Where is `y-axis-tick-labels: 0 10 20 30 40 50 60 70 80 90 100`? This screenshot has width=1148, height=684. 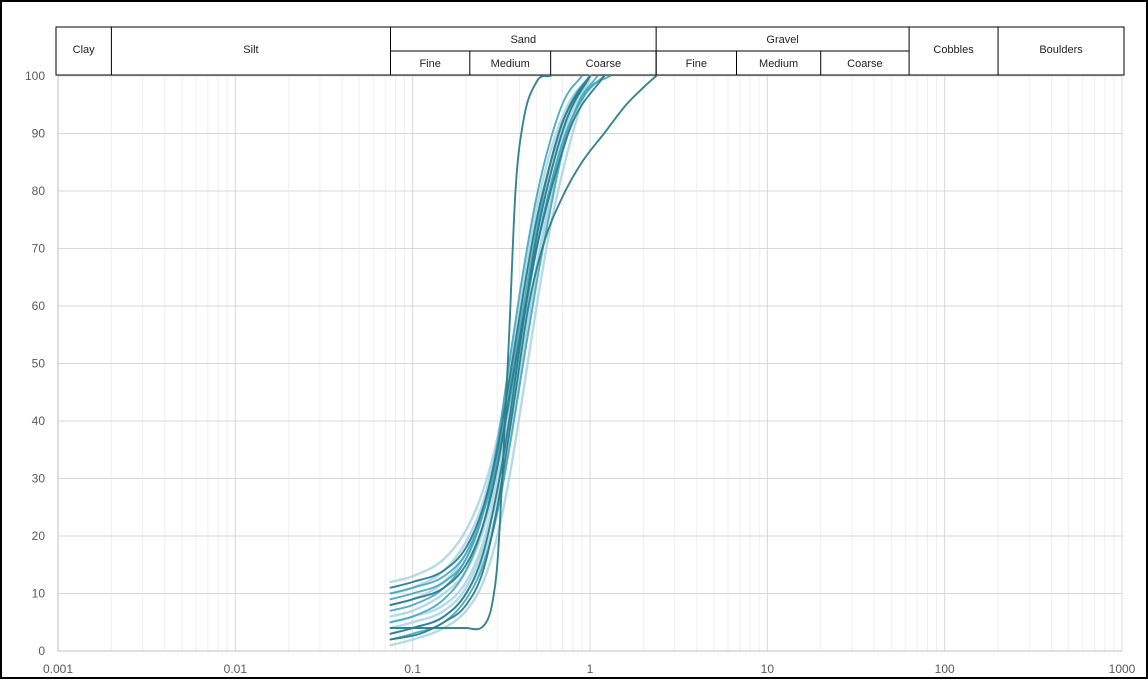 y-axis-tick-labels: 0 10 20 30 40 50 60 70 80 90 100 is located at coordinates (35, 363).